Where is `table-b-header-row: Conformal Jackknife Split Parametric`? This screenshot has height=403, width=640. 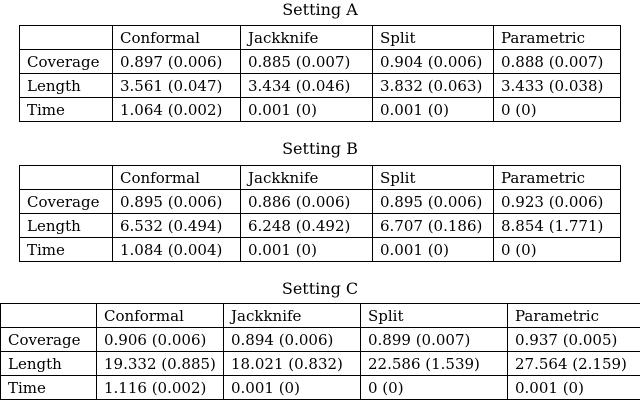 table-b-header-row: Conformal Jackknife Split Parametric is located at coordinates (320, 177).